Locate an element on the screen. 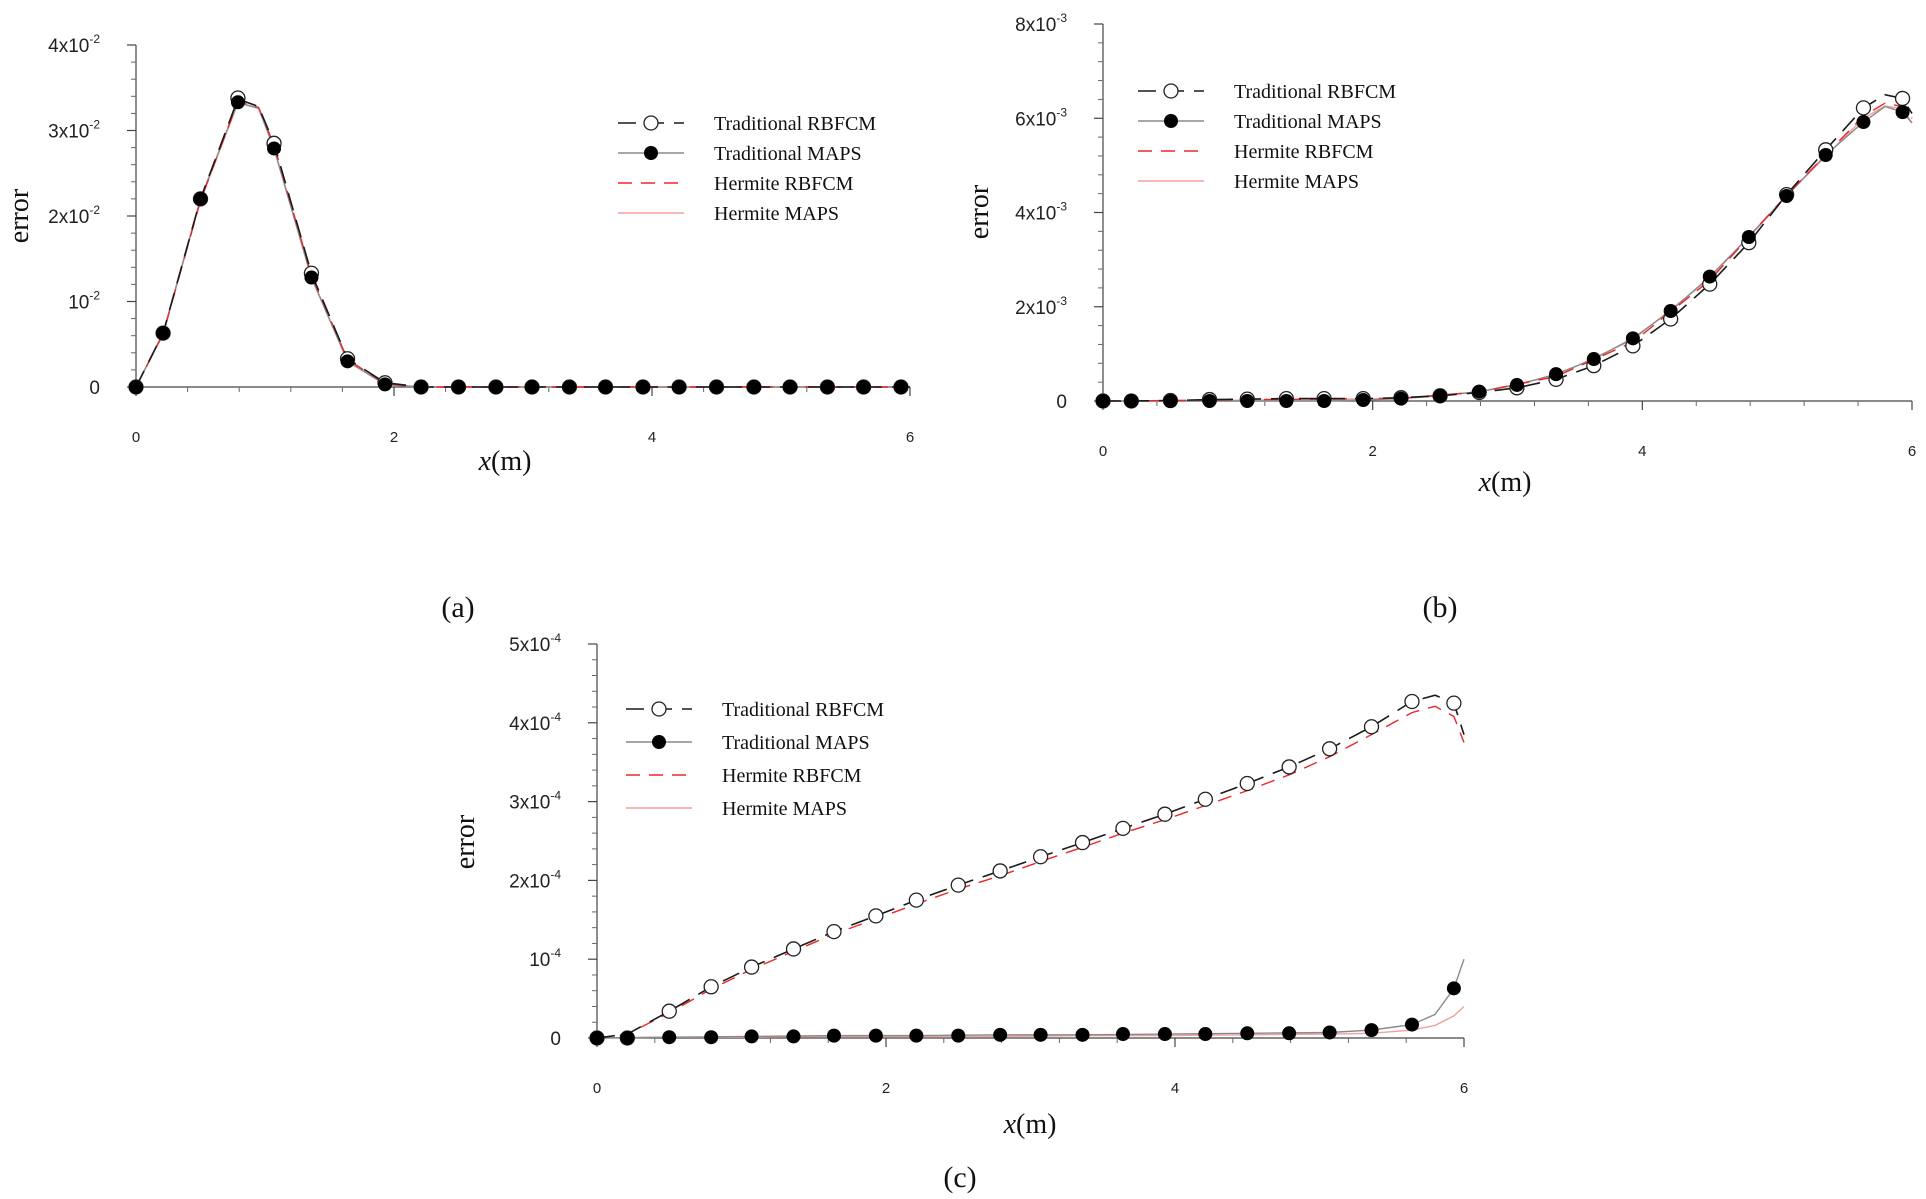 The width and height of the screenshot is (1926, 1199). y-tick-mantissa: 8x10 is located at coordinates (1035, 25).